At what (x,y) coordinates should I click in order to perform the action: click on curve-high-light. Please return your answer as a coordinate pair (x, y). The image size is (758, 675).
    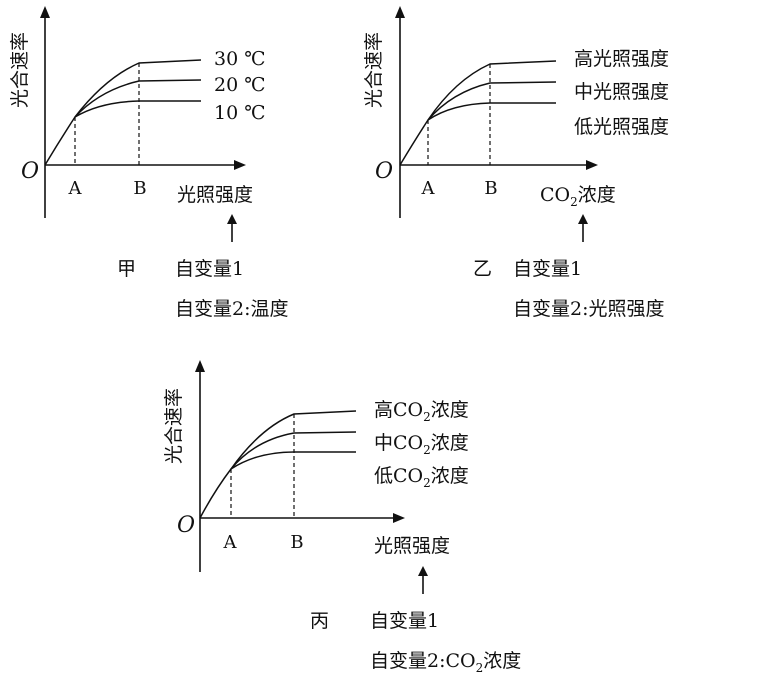
    Looking at the image, I should click on (478, 113).